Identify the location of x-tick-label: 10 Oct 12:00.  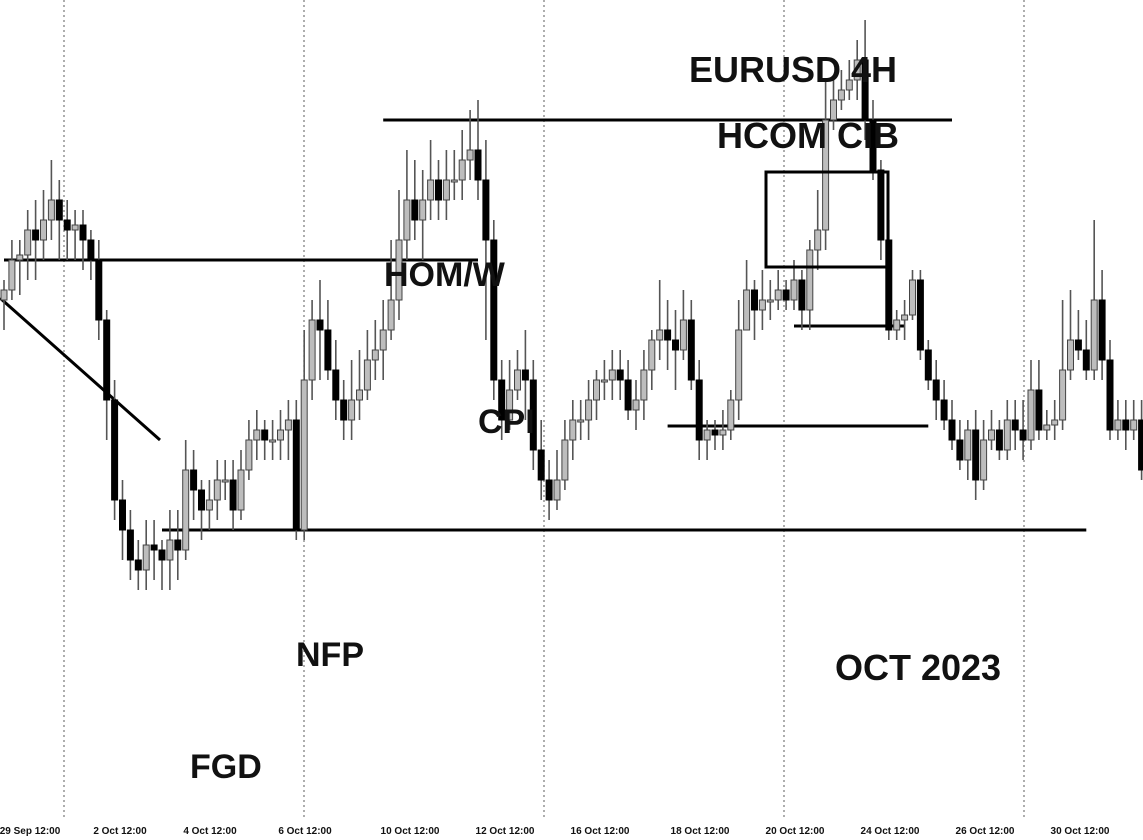
(410, 831).